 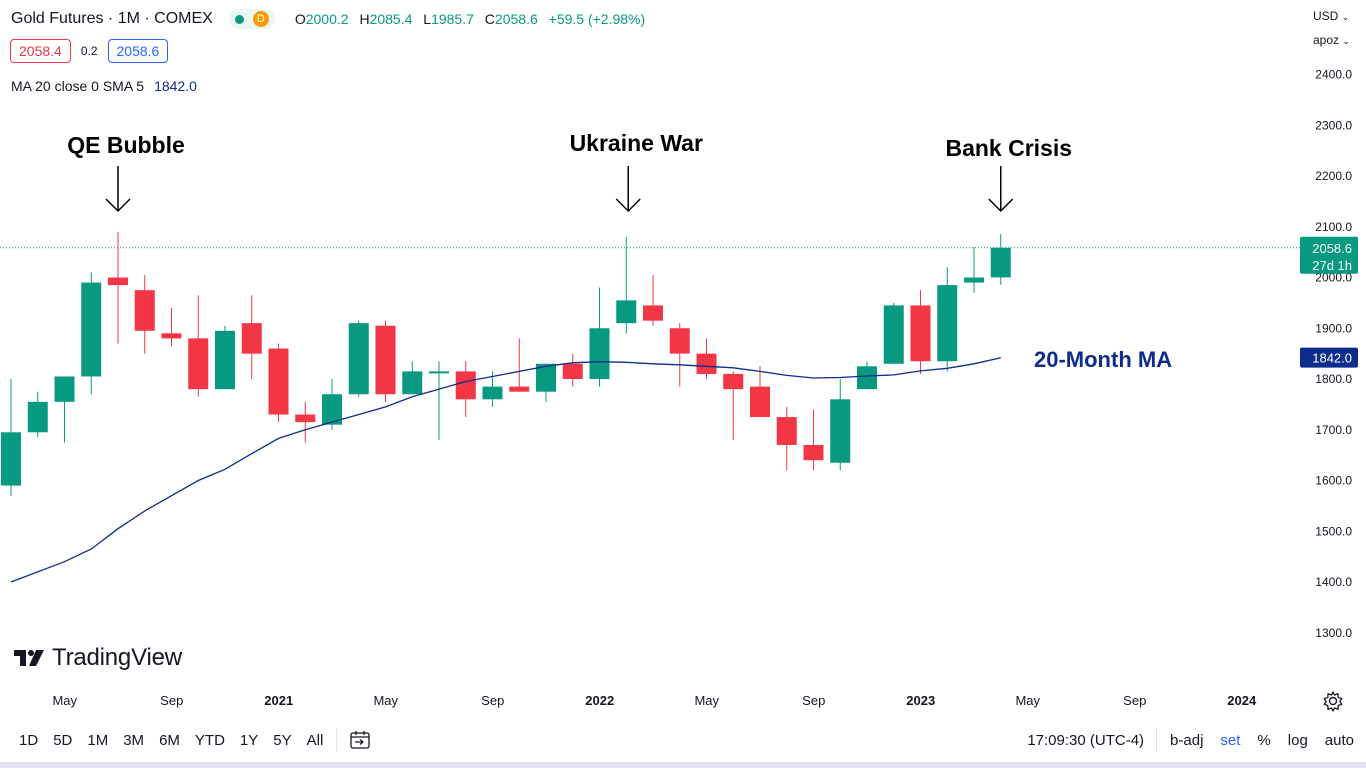 What do you see at coordinates (1326, 16) in the screenshot?
I see `currency-label: USD` at bounding box center [1326, 16].